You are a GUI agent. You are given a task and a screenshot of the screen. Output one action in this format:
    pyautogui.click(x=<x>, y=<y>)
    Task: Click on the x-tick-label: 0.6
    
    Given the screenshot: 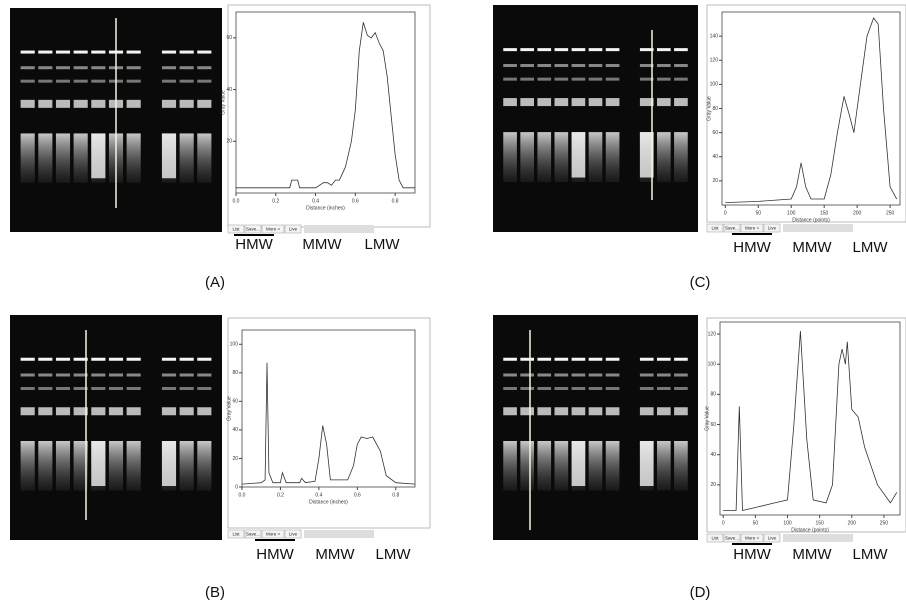 What is the action you would take?
    pyautogui.click(x=355, y=201)
    